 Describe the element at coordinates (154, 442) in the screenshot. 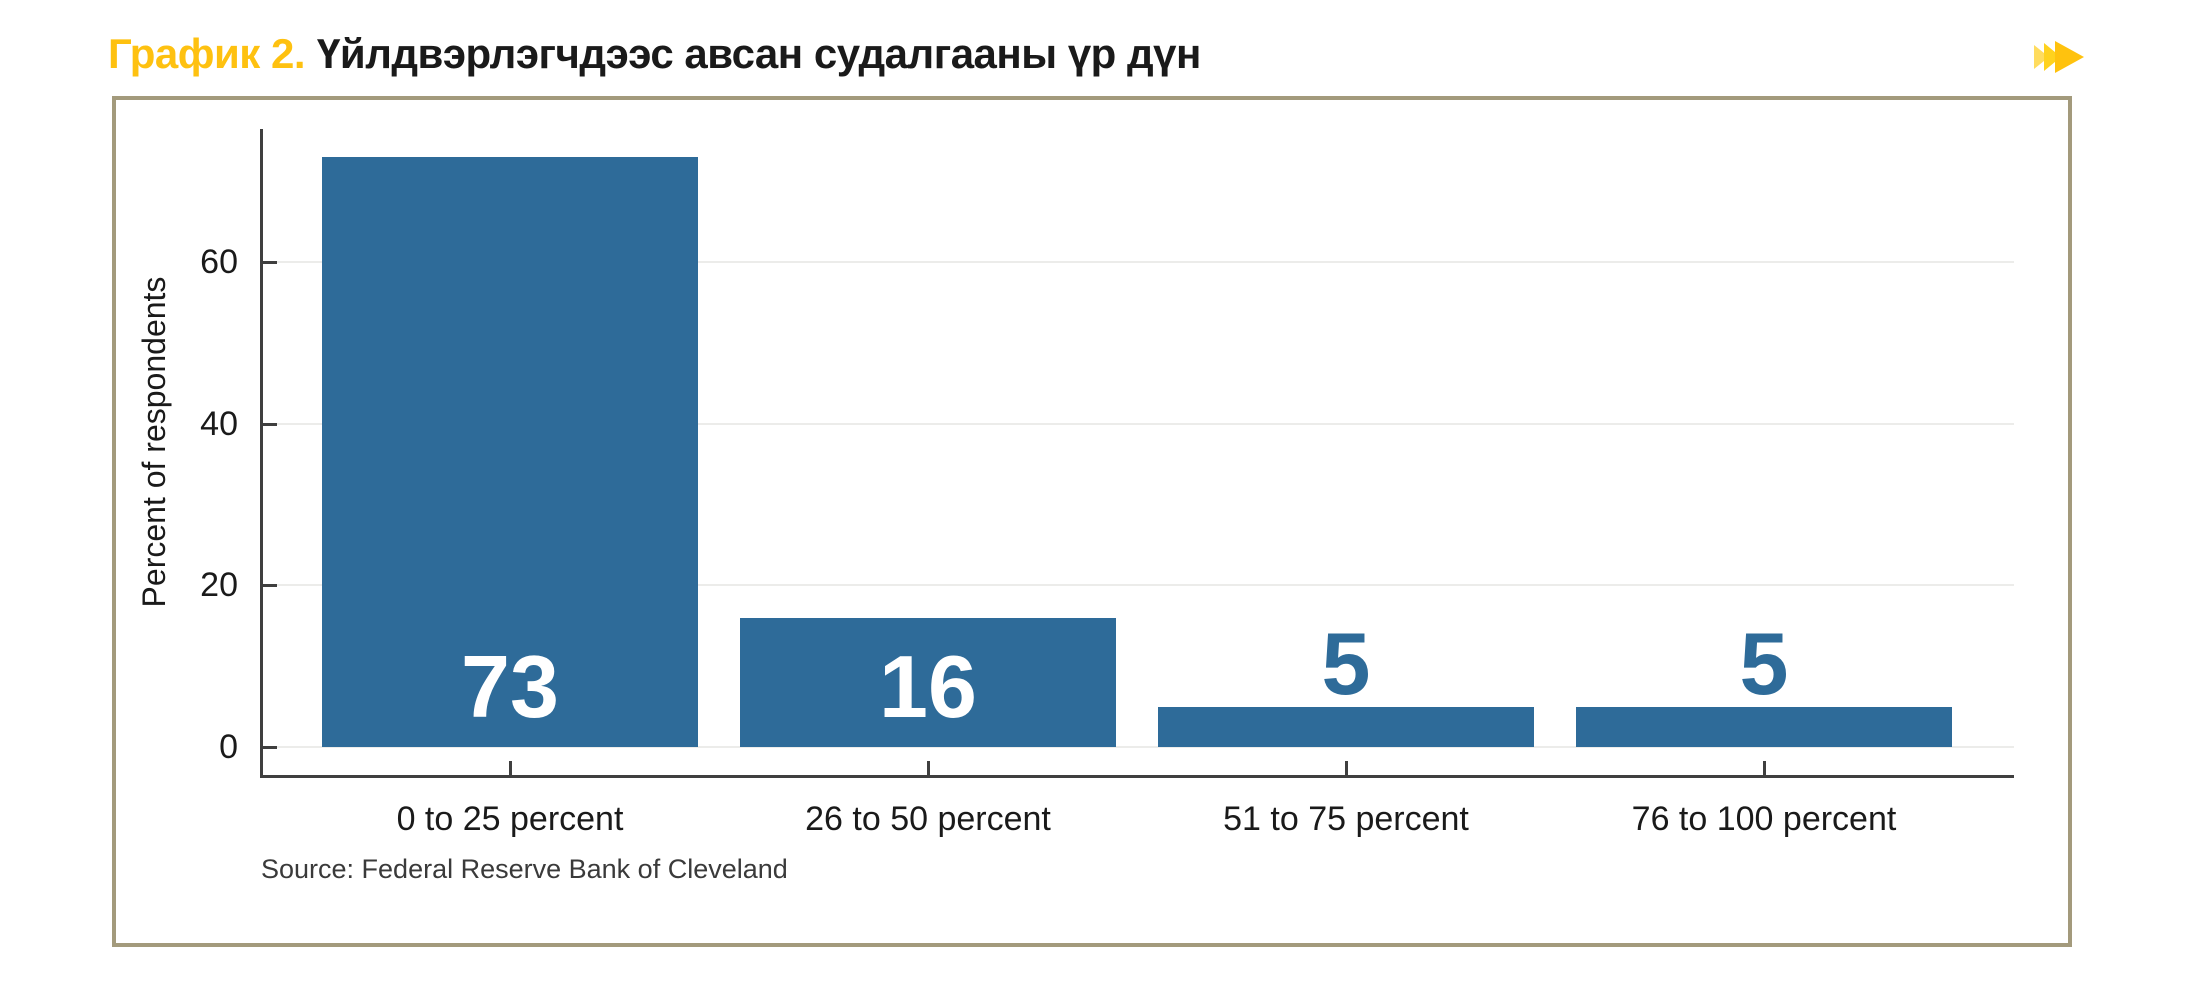

I see `y-axis-title: Percent of respondents` at that location.